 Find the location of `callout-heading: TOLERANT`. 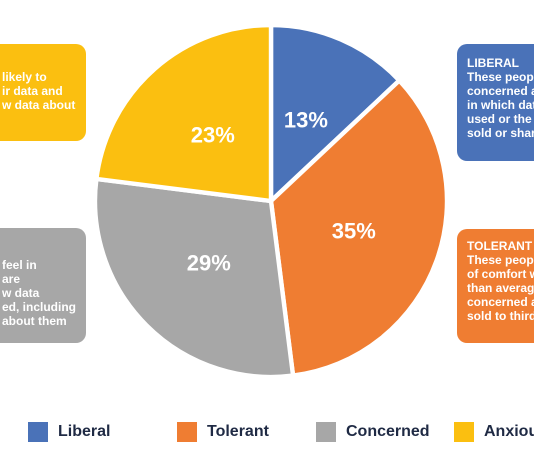

callout-heading: TOLERANT is located at coordinates (500, 246).